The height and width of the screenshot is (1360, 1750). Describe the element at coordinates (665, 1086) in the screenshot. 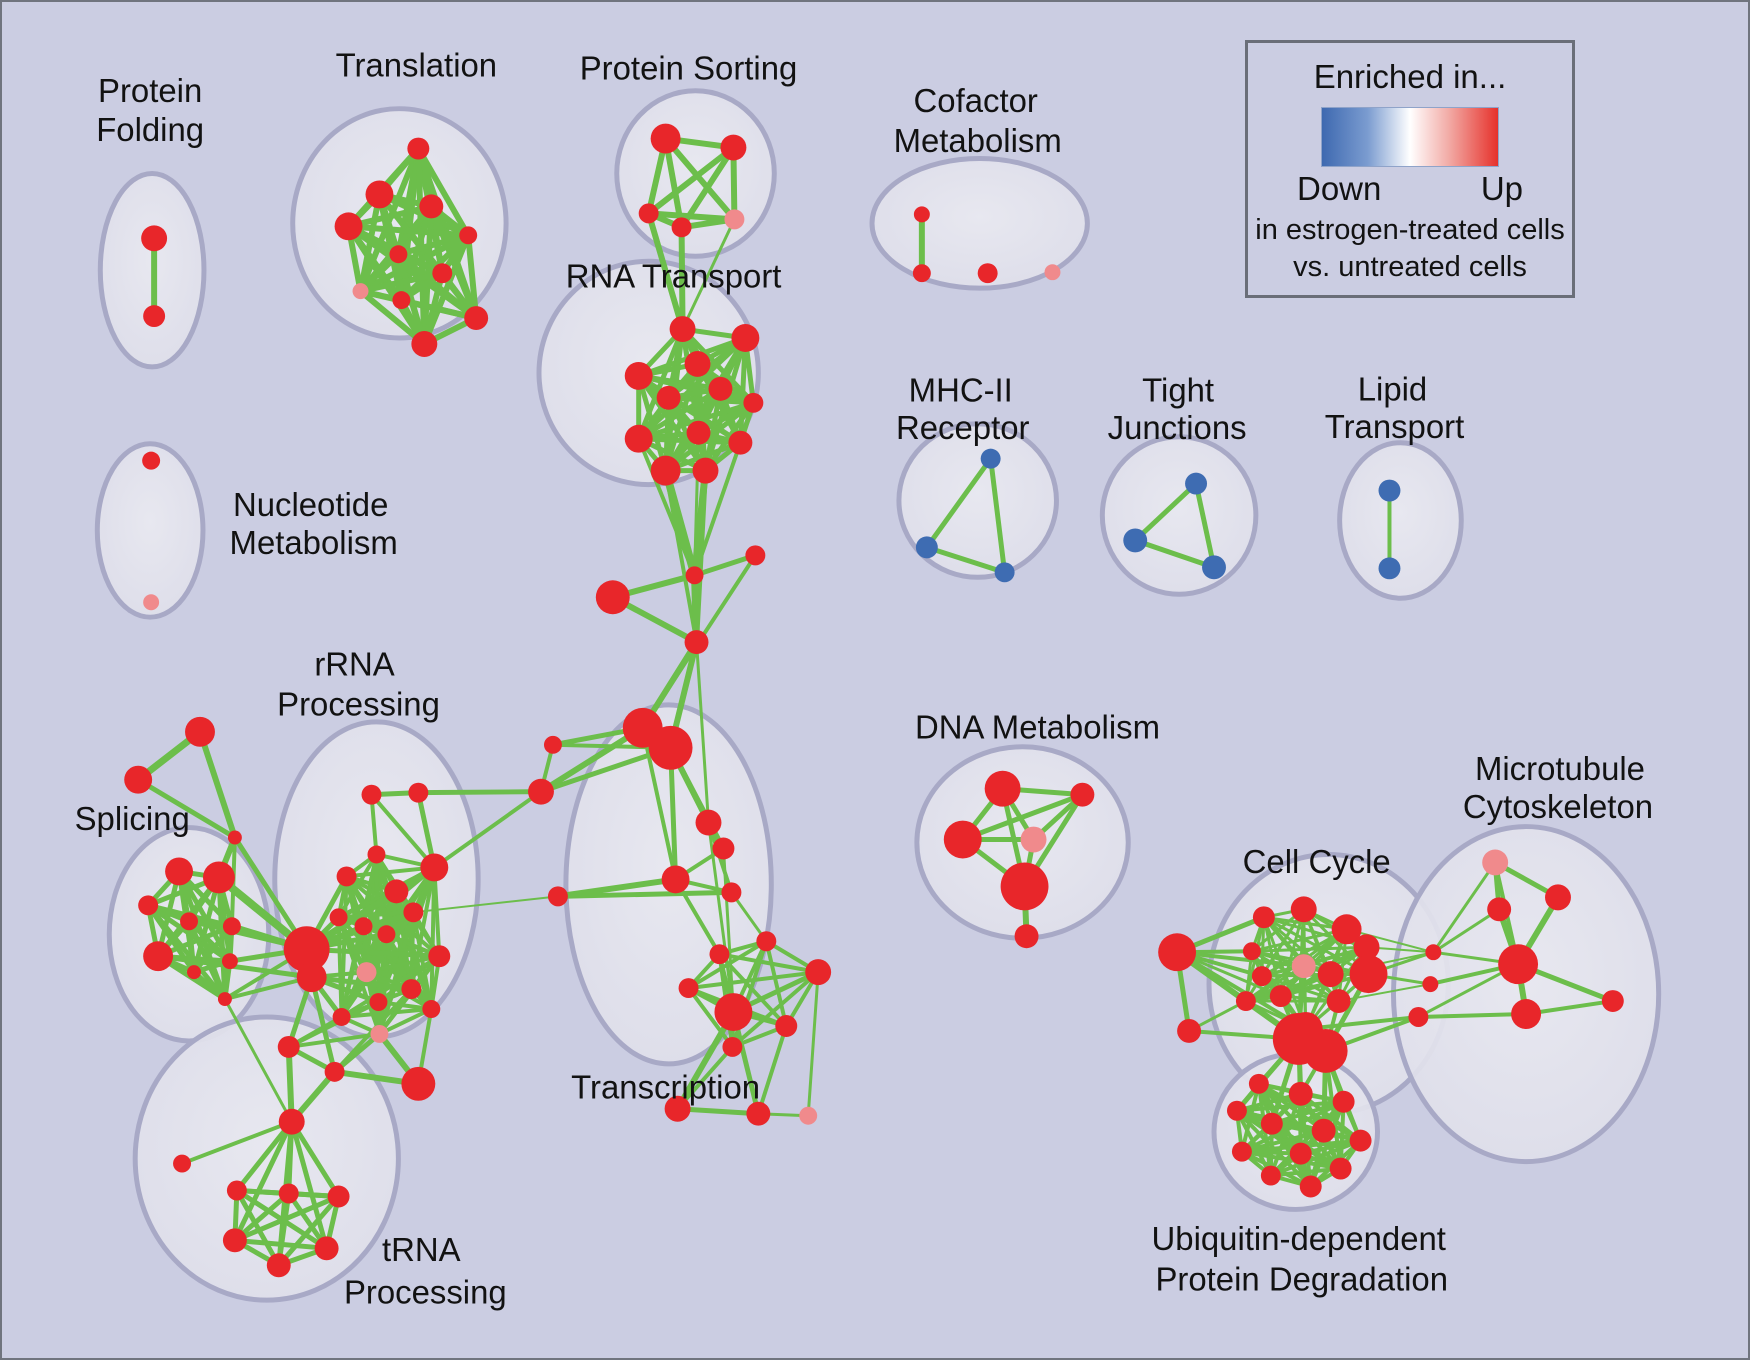

I see `cluster-label-transcription: Transcription` at that location.